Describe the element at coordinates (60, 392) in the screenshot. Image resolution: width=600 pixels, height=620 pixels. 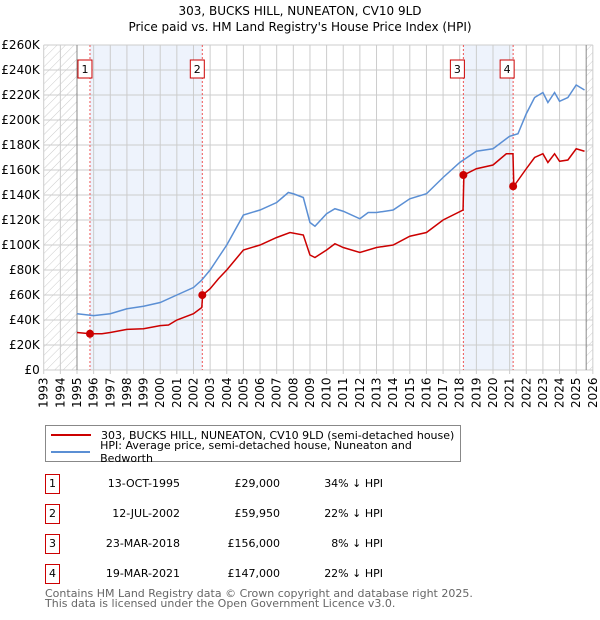
I see `x-tick-label: 1994` at that location.